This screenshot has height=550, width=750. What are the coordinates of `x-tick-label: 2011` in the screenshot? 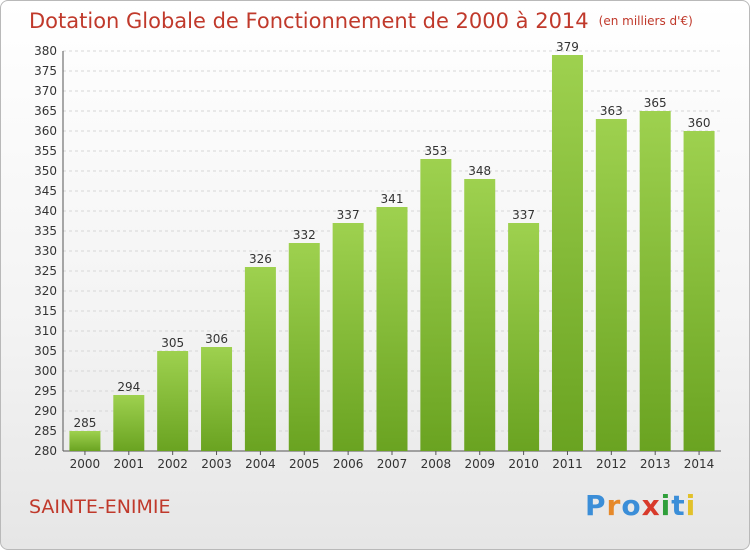 It's located at (567, 464).